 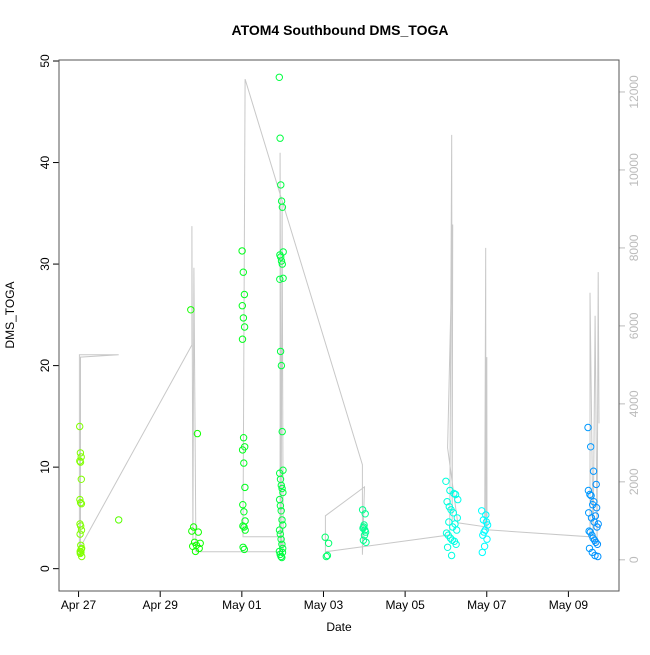 What do you see at coordinates (634, 170) in the screenshot?
I see `y2-tick-label: 10000` at bounding box center [634, 170].